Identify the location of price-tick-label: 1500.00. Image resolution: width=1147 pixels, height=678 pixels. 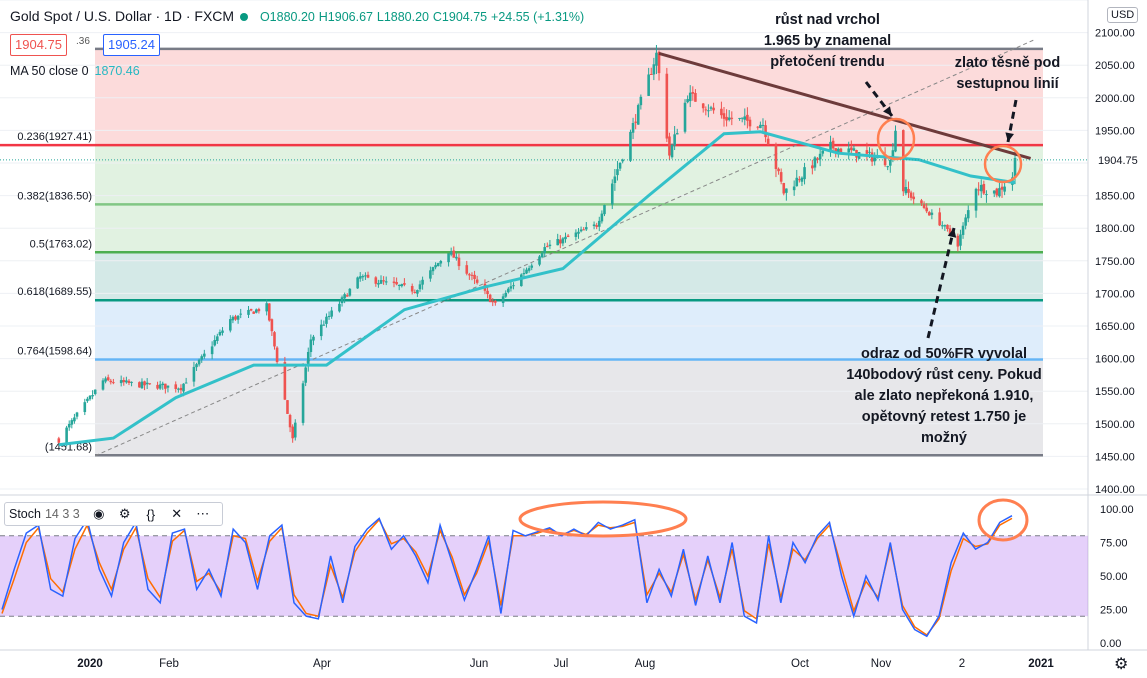
(1115, 425).